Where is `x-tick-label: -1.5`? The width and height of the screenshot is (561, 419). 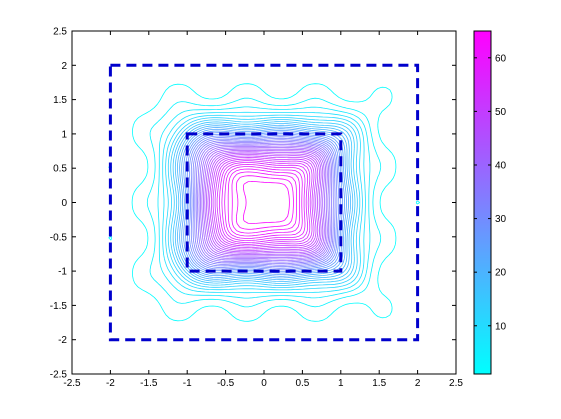 x-tick-label: -1.5 is located at coordinates (149, 383).